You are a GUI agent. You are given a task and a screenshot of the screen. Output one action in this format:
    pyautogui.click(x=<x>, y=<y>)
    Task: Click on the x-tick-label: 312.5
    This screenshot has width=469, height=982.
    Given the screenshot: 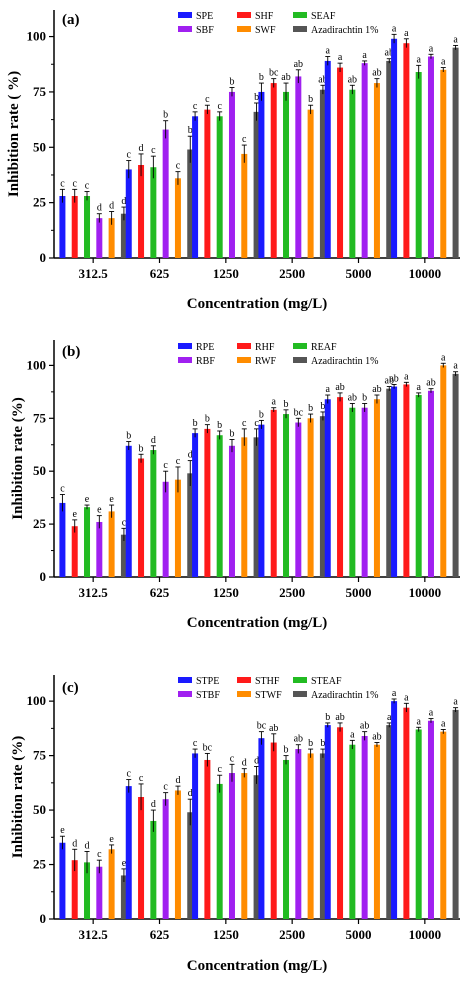 What is the action you would take?
    pyautogui.click(x=94, y=273)
    